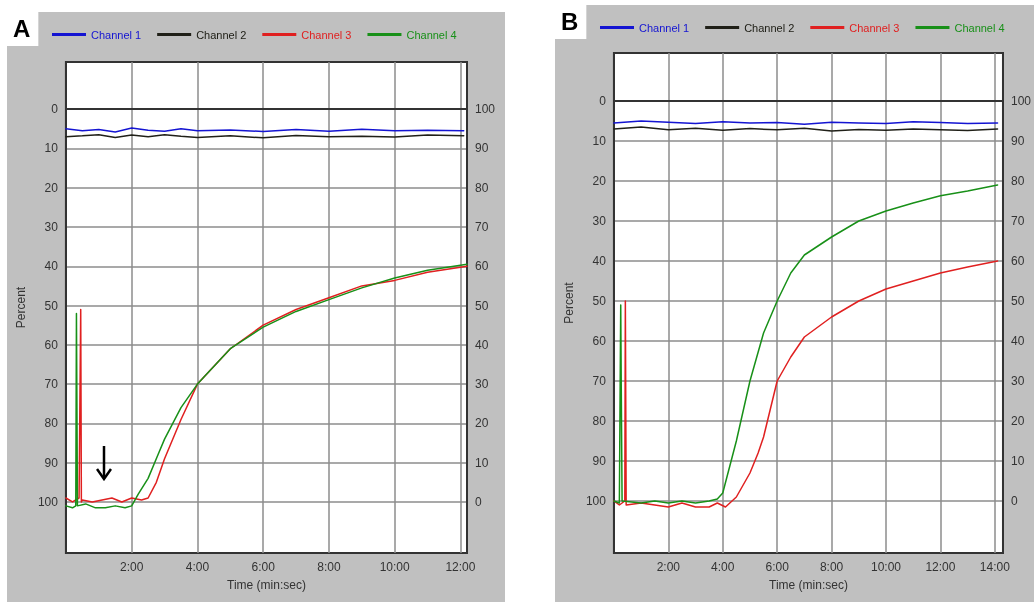  What do you see at coordinates (995, 567) in the screenshot?
I see `x-tick-label: 14:00` at bounding box center [995, 567].